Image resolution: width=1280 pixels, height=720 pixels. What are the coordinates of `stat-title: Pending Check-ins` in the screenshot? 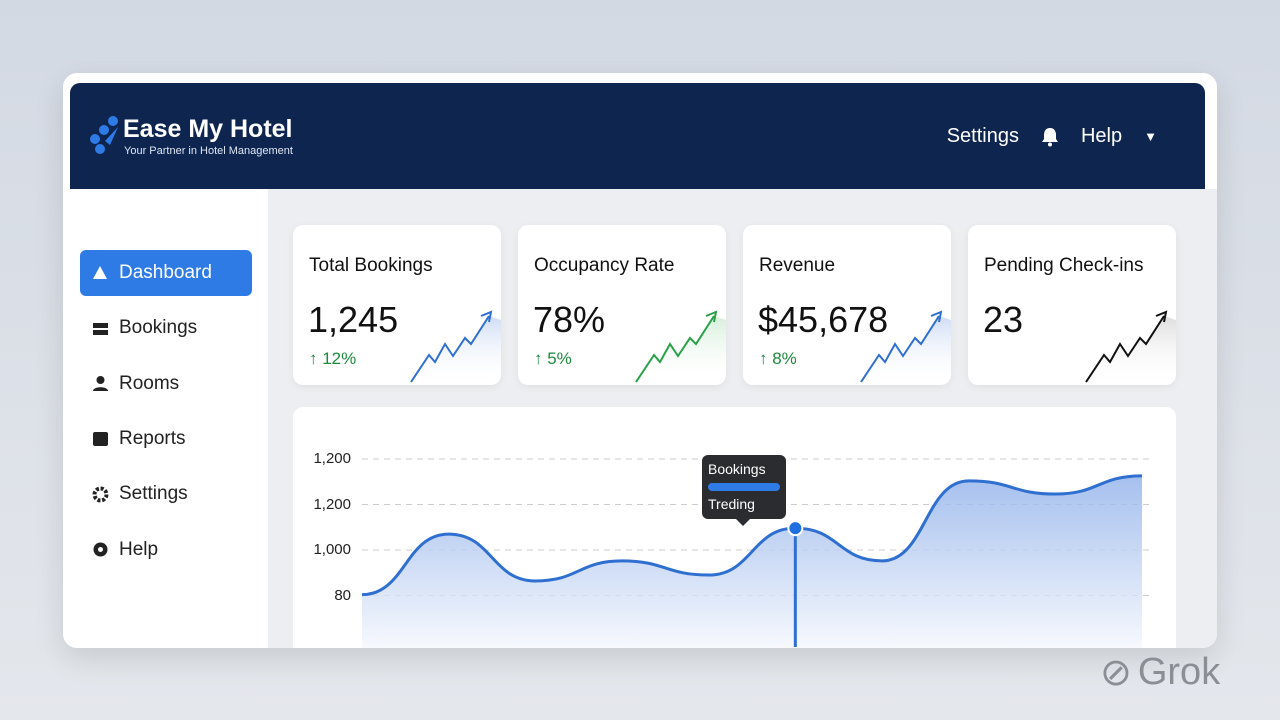 It's located at (1064, 265).